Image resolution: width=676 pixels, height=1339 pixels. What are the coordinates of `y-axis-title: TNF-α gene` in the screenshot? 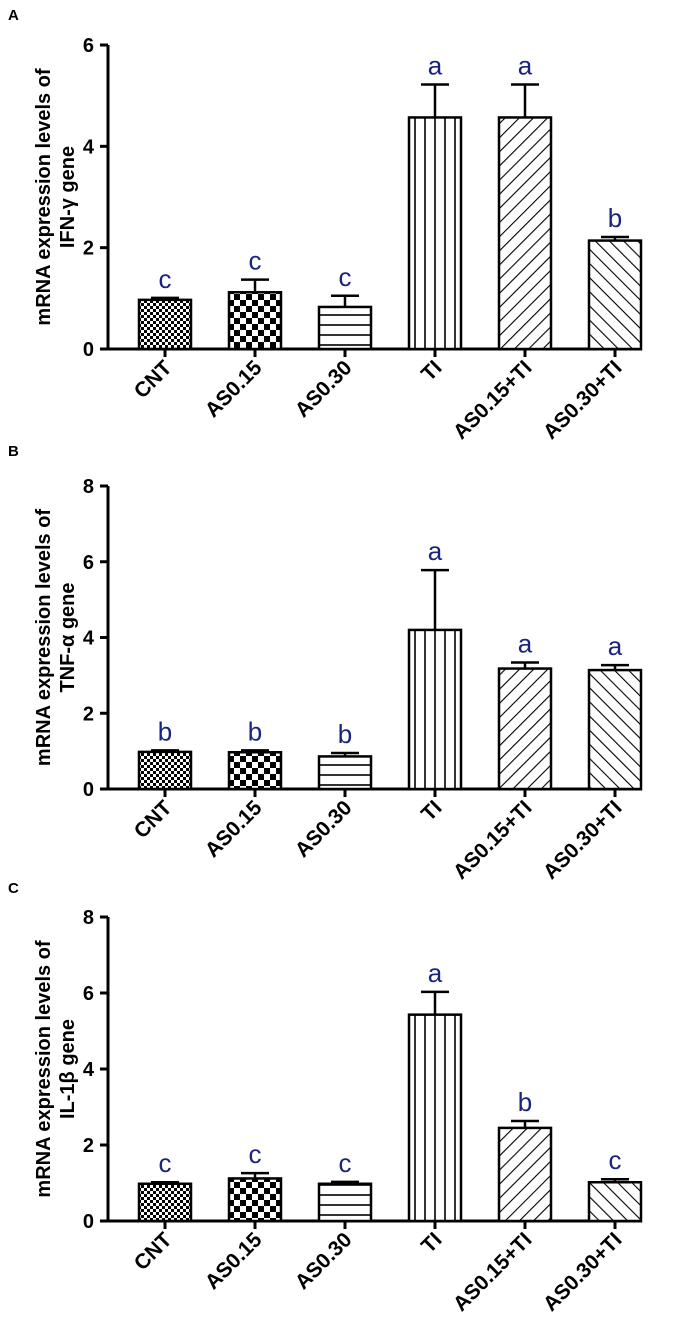 It's located at (68, 637).